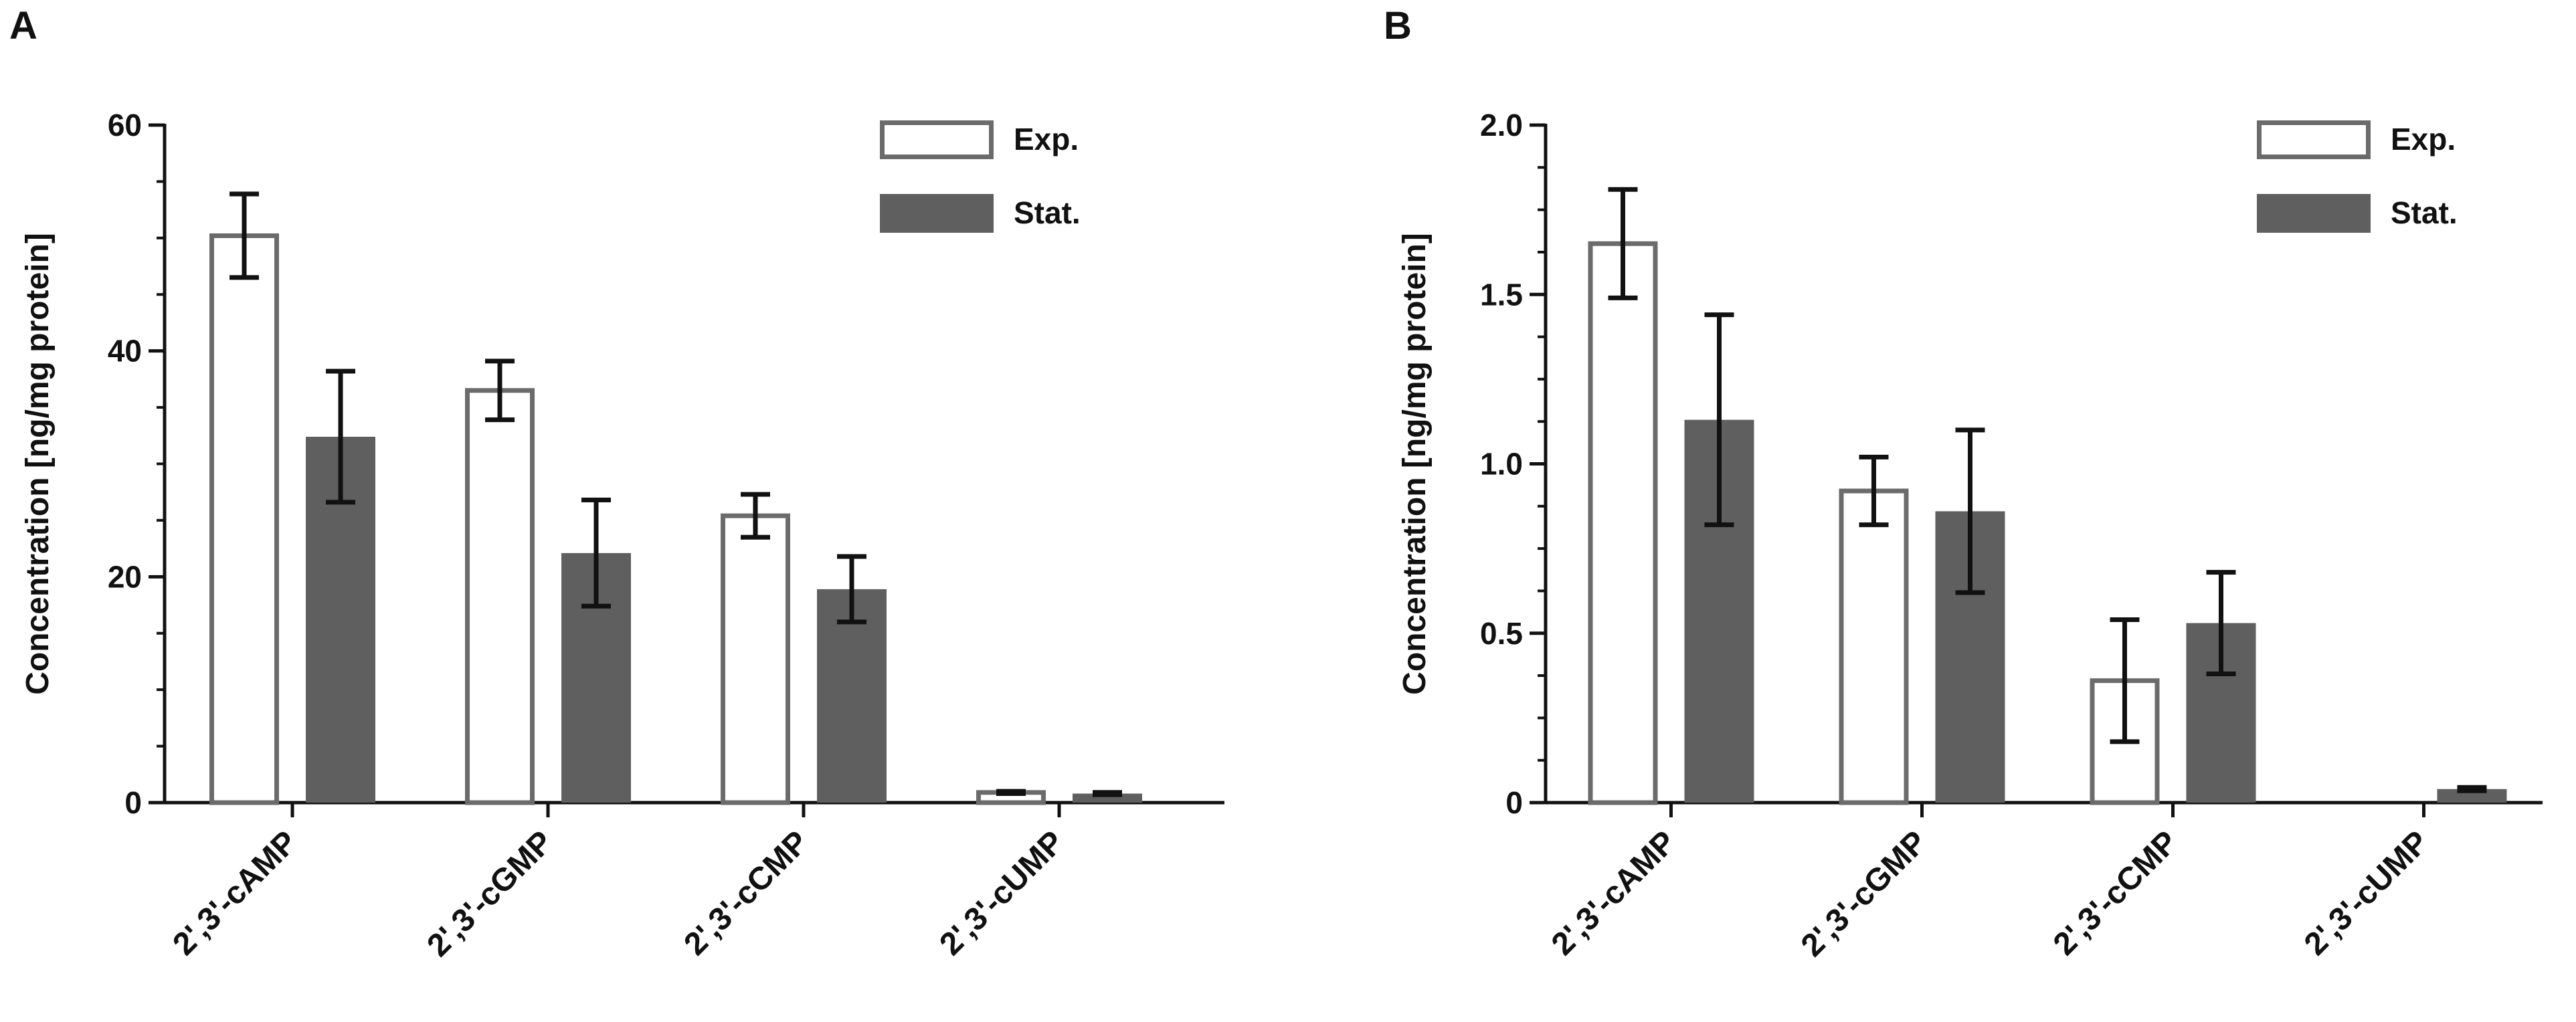 The height and width of the screenshot is (1022, 2576). I want to click on y-tick-label: 1.0, so click(1501, 464).